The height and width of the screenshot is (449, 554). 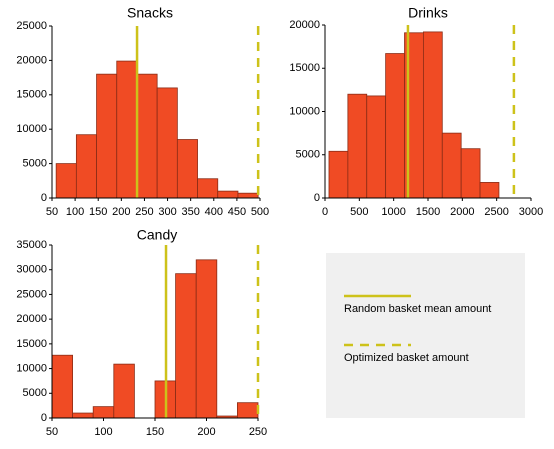 What do you see at coordinates (150, 13) in the screenshot?
I see `chart-title: Snacks` at bounding box center [150, 13].